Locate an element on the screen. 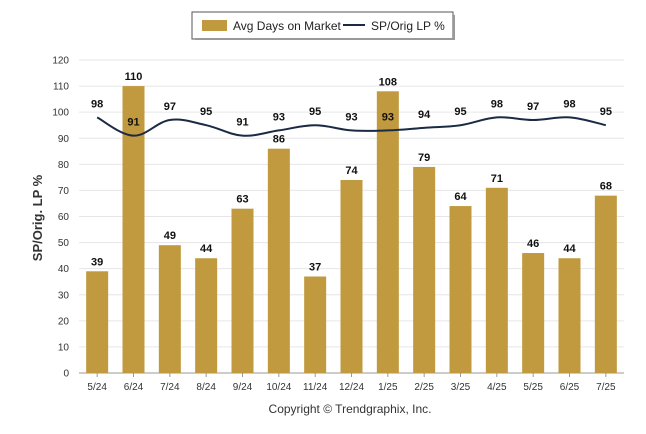  bar-value-label: 71 is located at coordinates (497, 179).